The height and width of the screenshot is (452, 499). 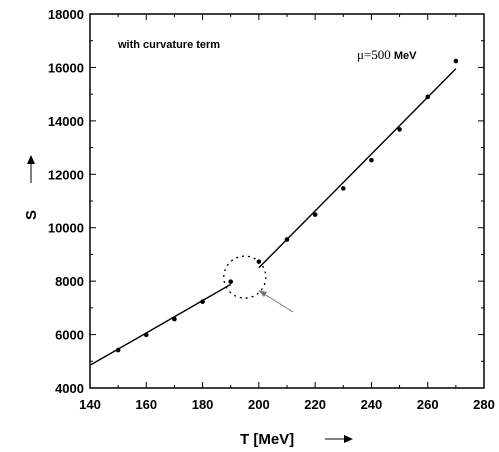 What do you see at coordinates (160, 324) in the screenshot?
I see `fit-line` at bounding box center [160, 324].